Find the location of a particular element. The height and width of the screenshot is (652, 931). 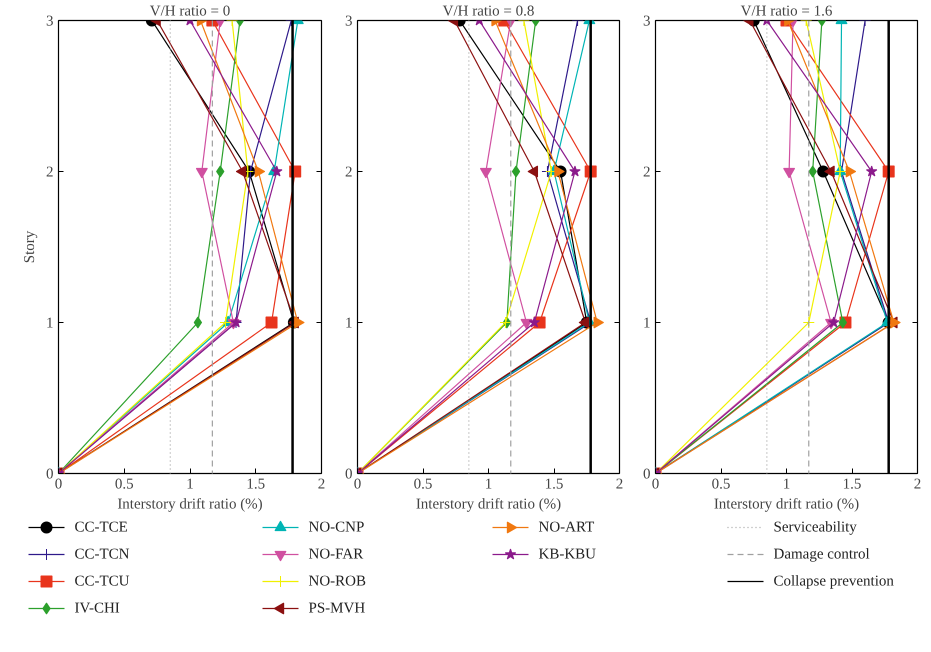

legend-label: NO-ROB is located at coordinates (337, 582).